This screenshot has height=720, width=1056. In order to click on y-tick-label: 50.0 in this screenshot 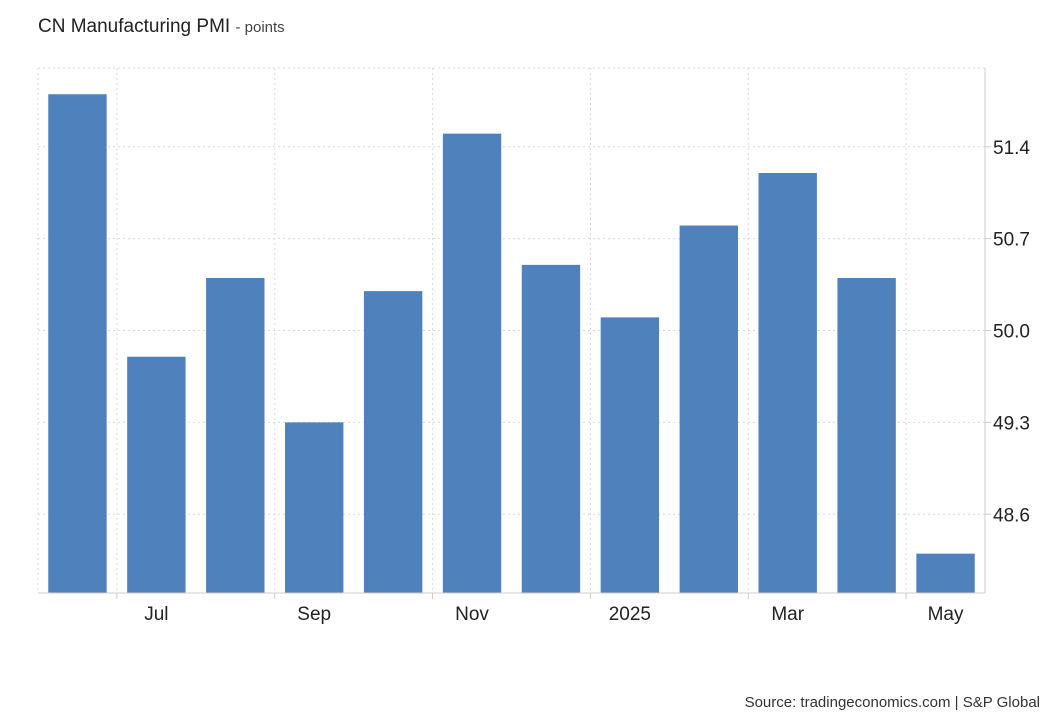, I will do `click(1011, 332)`.